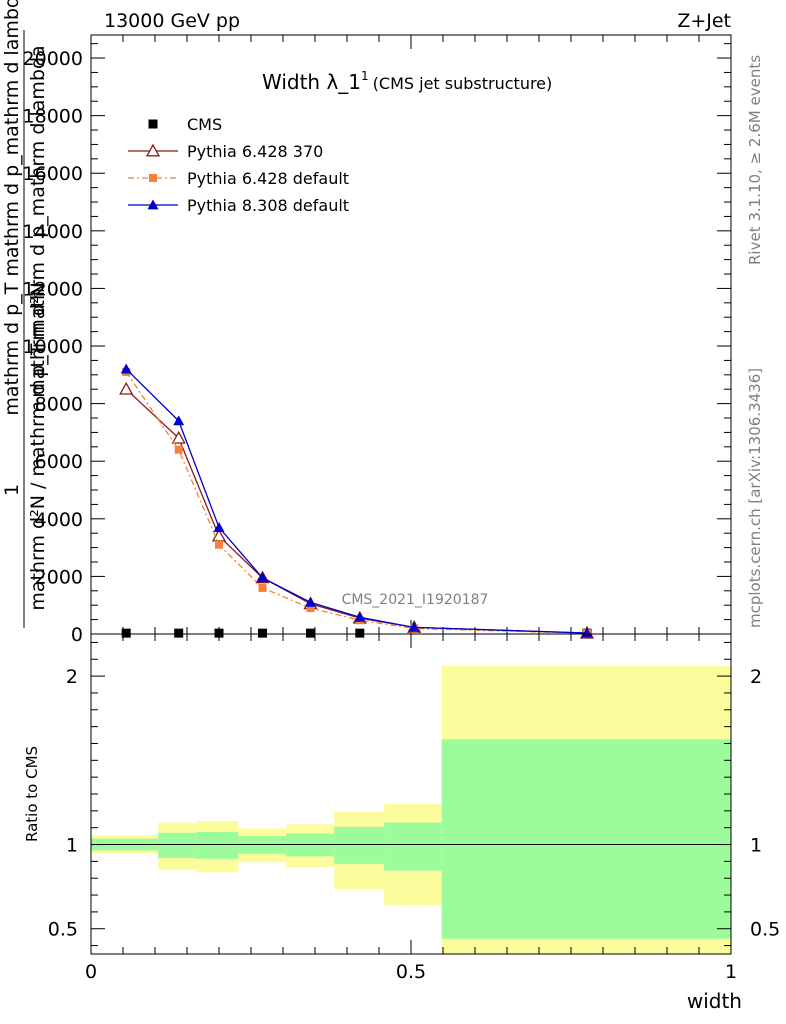 The width and height of the screenshot is (786, 1024). I want to click on y-tick-label: 4000, so click(59, 520).